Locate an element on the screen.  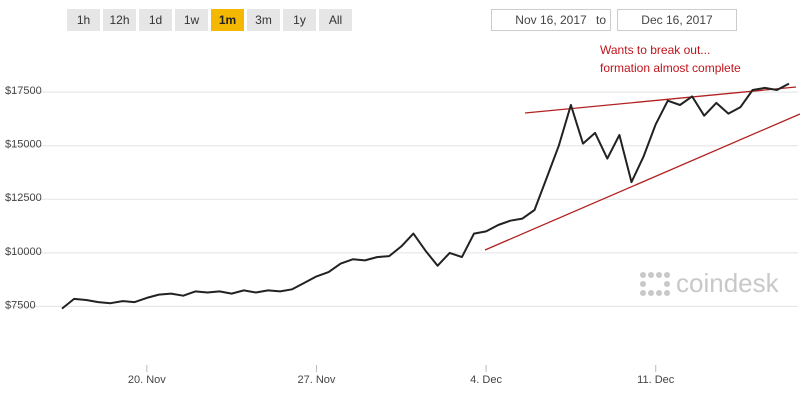
watermark-logo is located at coordinates (655, 284).